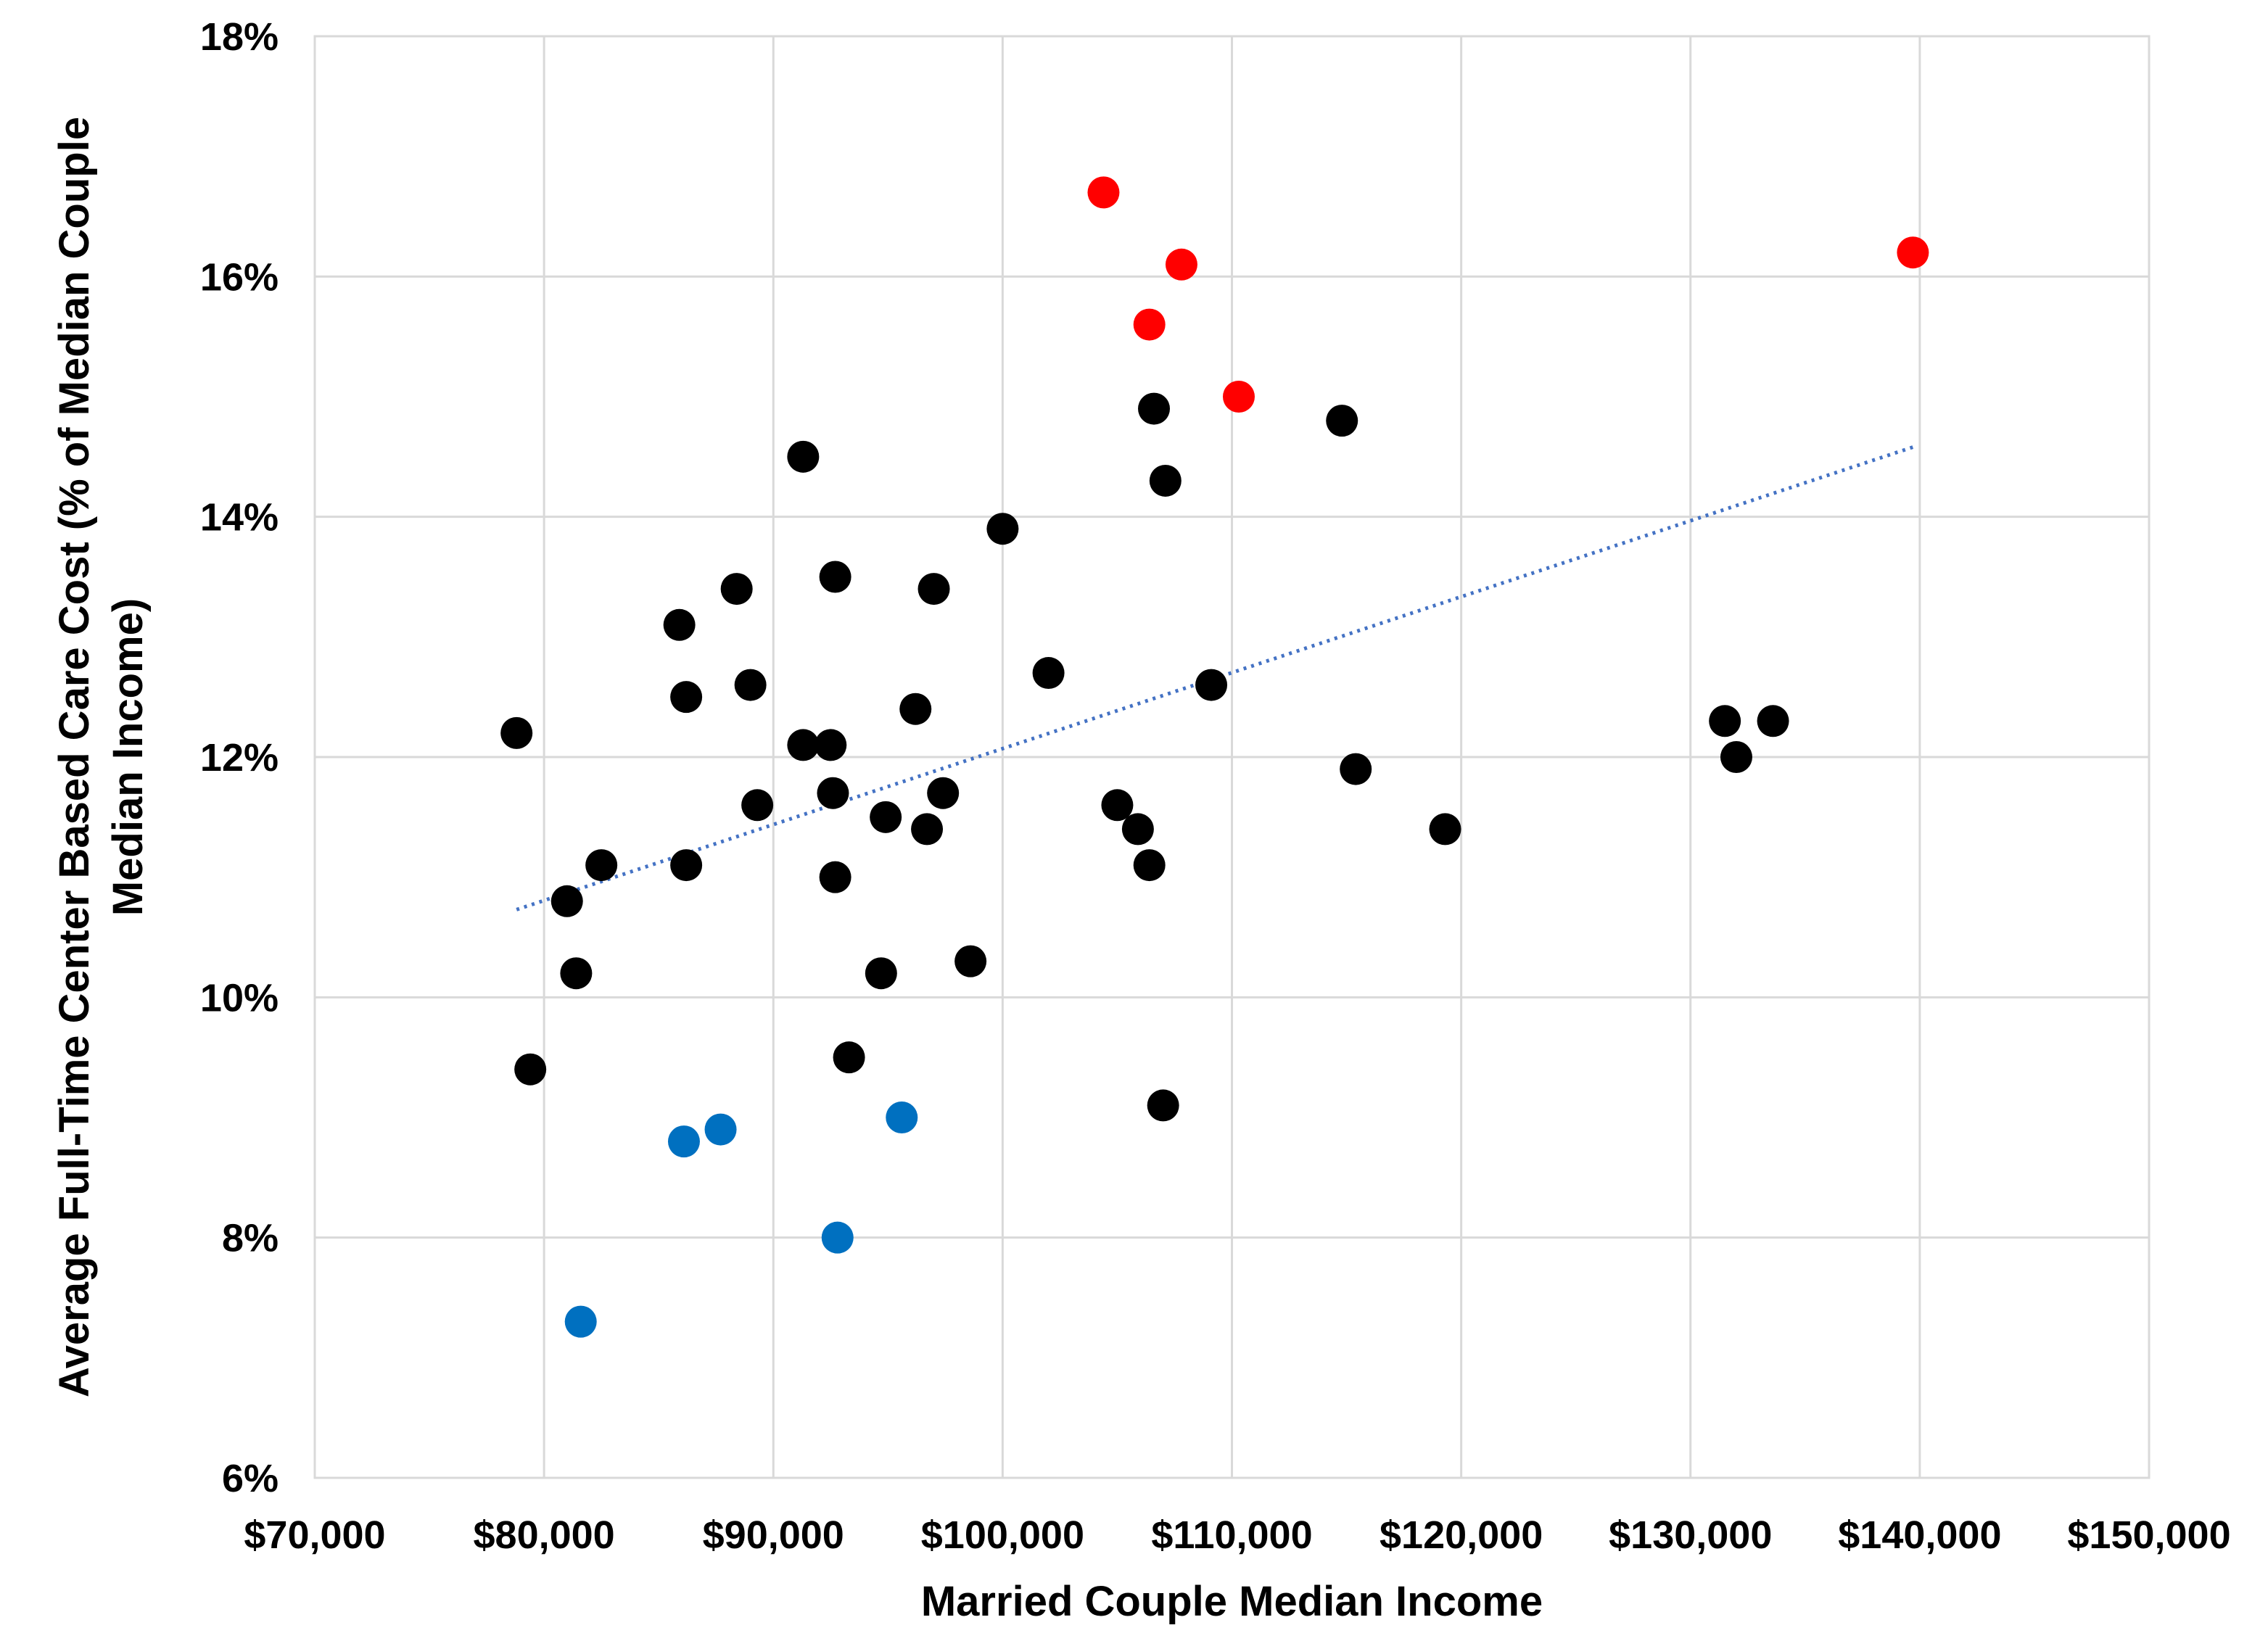 The height and width of the screenshot is (1641, 2268). I want to click on x-tick-label: $150,000, so click(2148, 1535).